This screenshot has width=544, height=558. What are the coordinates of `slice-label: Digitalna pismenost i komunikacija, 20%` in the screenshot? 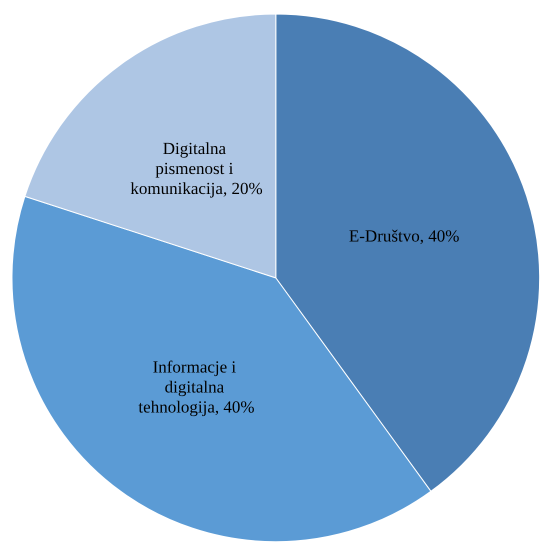 It's located at (196, 168).